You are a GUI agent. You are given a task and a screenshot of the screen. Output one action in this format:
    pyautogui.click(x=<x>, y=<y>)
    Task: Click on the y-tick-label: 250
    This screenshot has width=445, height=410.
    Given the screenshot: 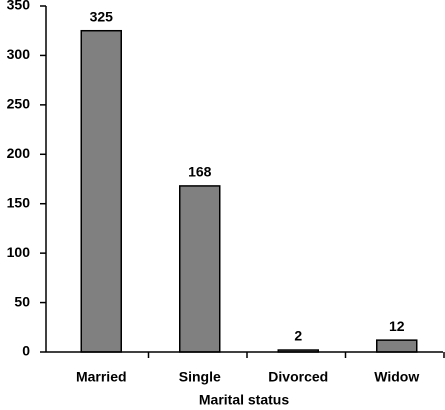 What is the action you would take?
    pyautogui.click(x=19, y=104)
    